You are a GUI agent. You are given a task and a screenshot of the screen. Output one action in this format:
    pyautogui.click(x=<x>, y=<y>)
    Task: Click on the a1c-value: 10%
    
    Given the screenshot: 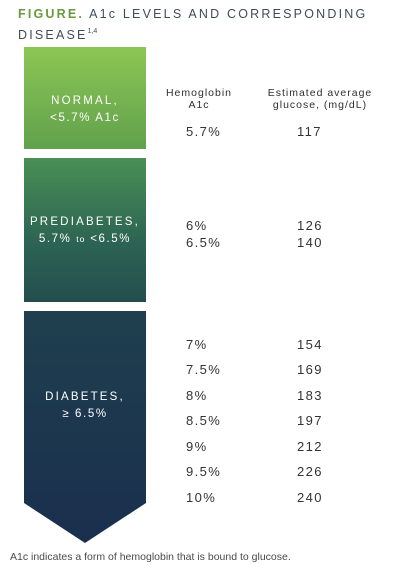 What is the action you would take?
    pyautogui.click(x=201, y=497)
    